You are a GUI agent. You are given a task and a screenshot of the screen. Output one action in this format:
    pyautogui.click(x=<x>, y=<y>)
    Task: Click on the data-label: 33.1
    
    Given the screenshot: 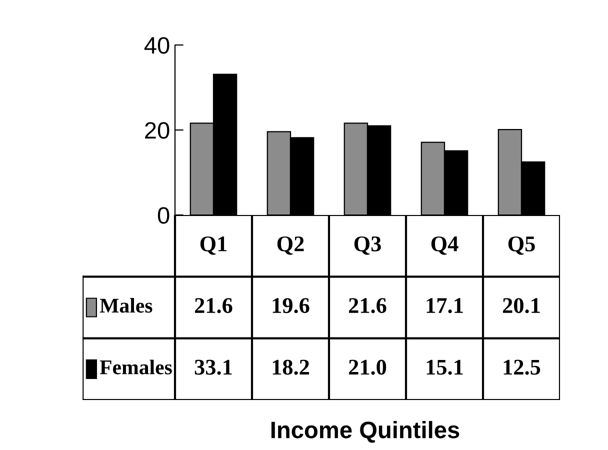 What is the action you would take?
    pyautogui.click(x=213, y=367)
    